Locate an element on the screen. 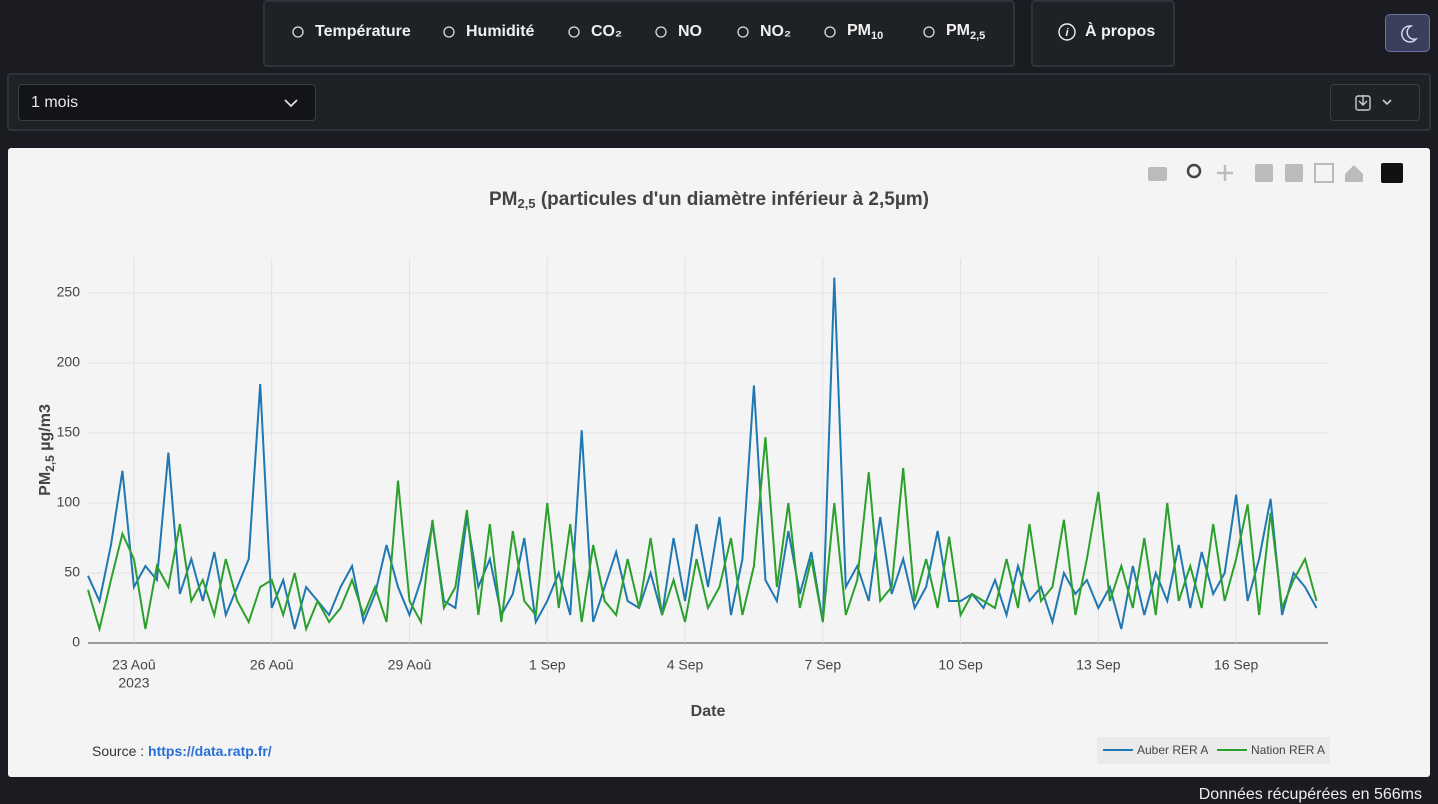 The image size is (1438, 804). x-year-label: 2023 is located at coordinates (133, 683).